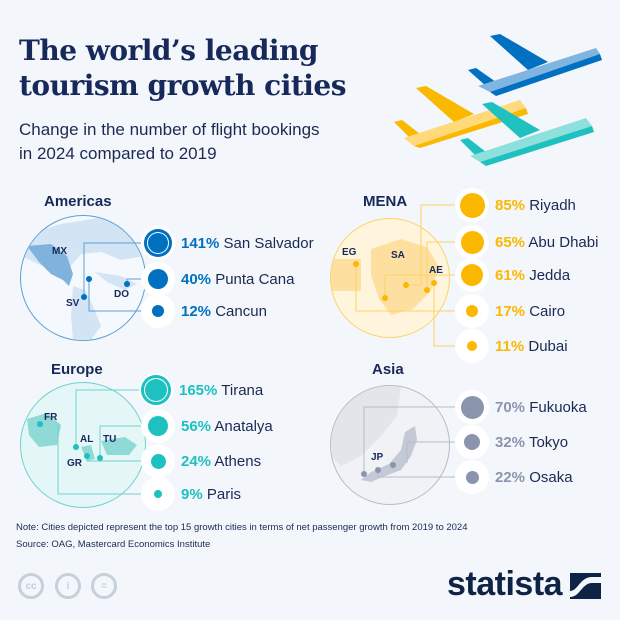  I want to click on no-derivatives-icon: =, so click(104, 586).